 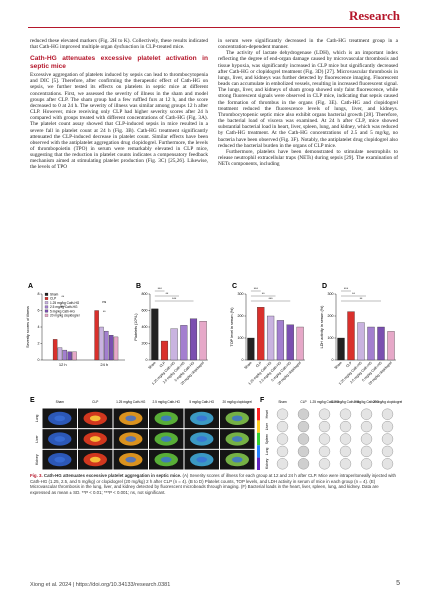 What do you see at coordinates (324, 286) in the screenshot?
I see `panel-label: D` at bounding box center [324, 286].